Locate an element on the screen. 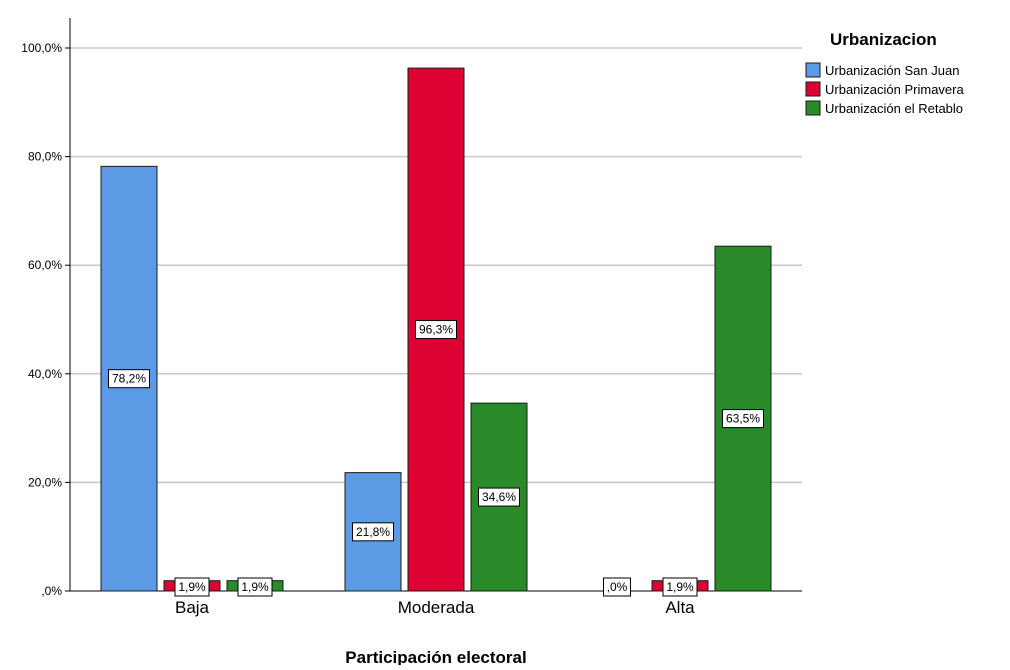 The image size is (1010, 670). x-tick-label: Baja is located at coordinates (192, 607).